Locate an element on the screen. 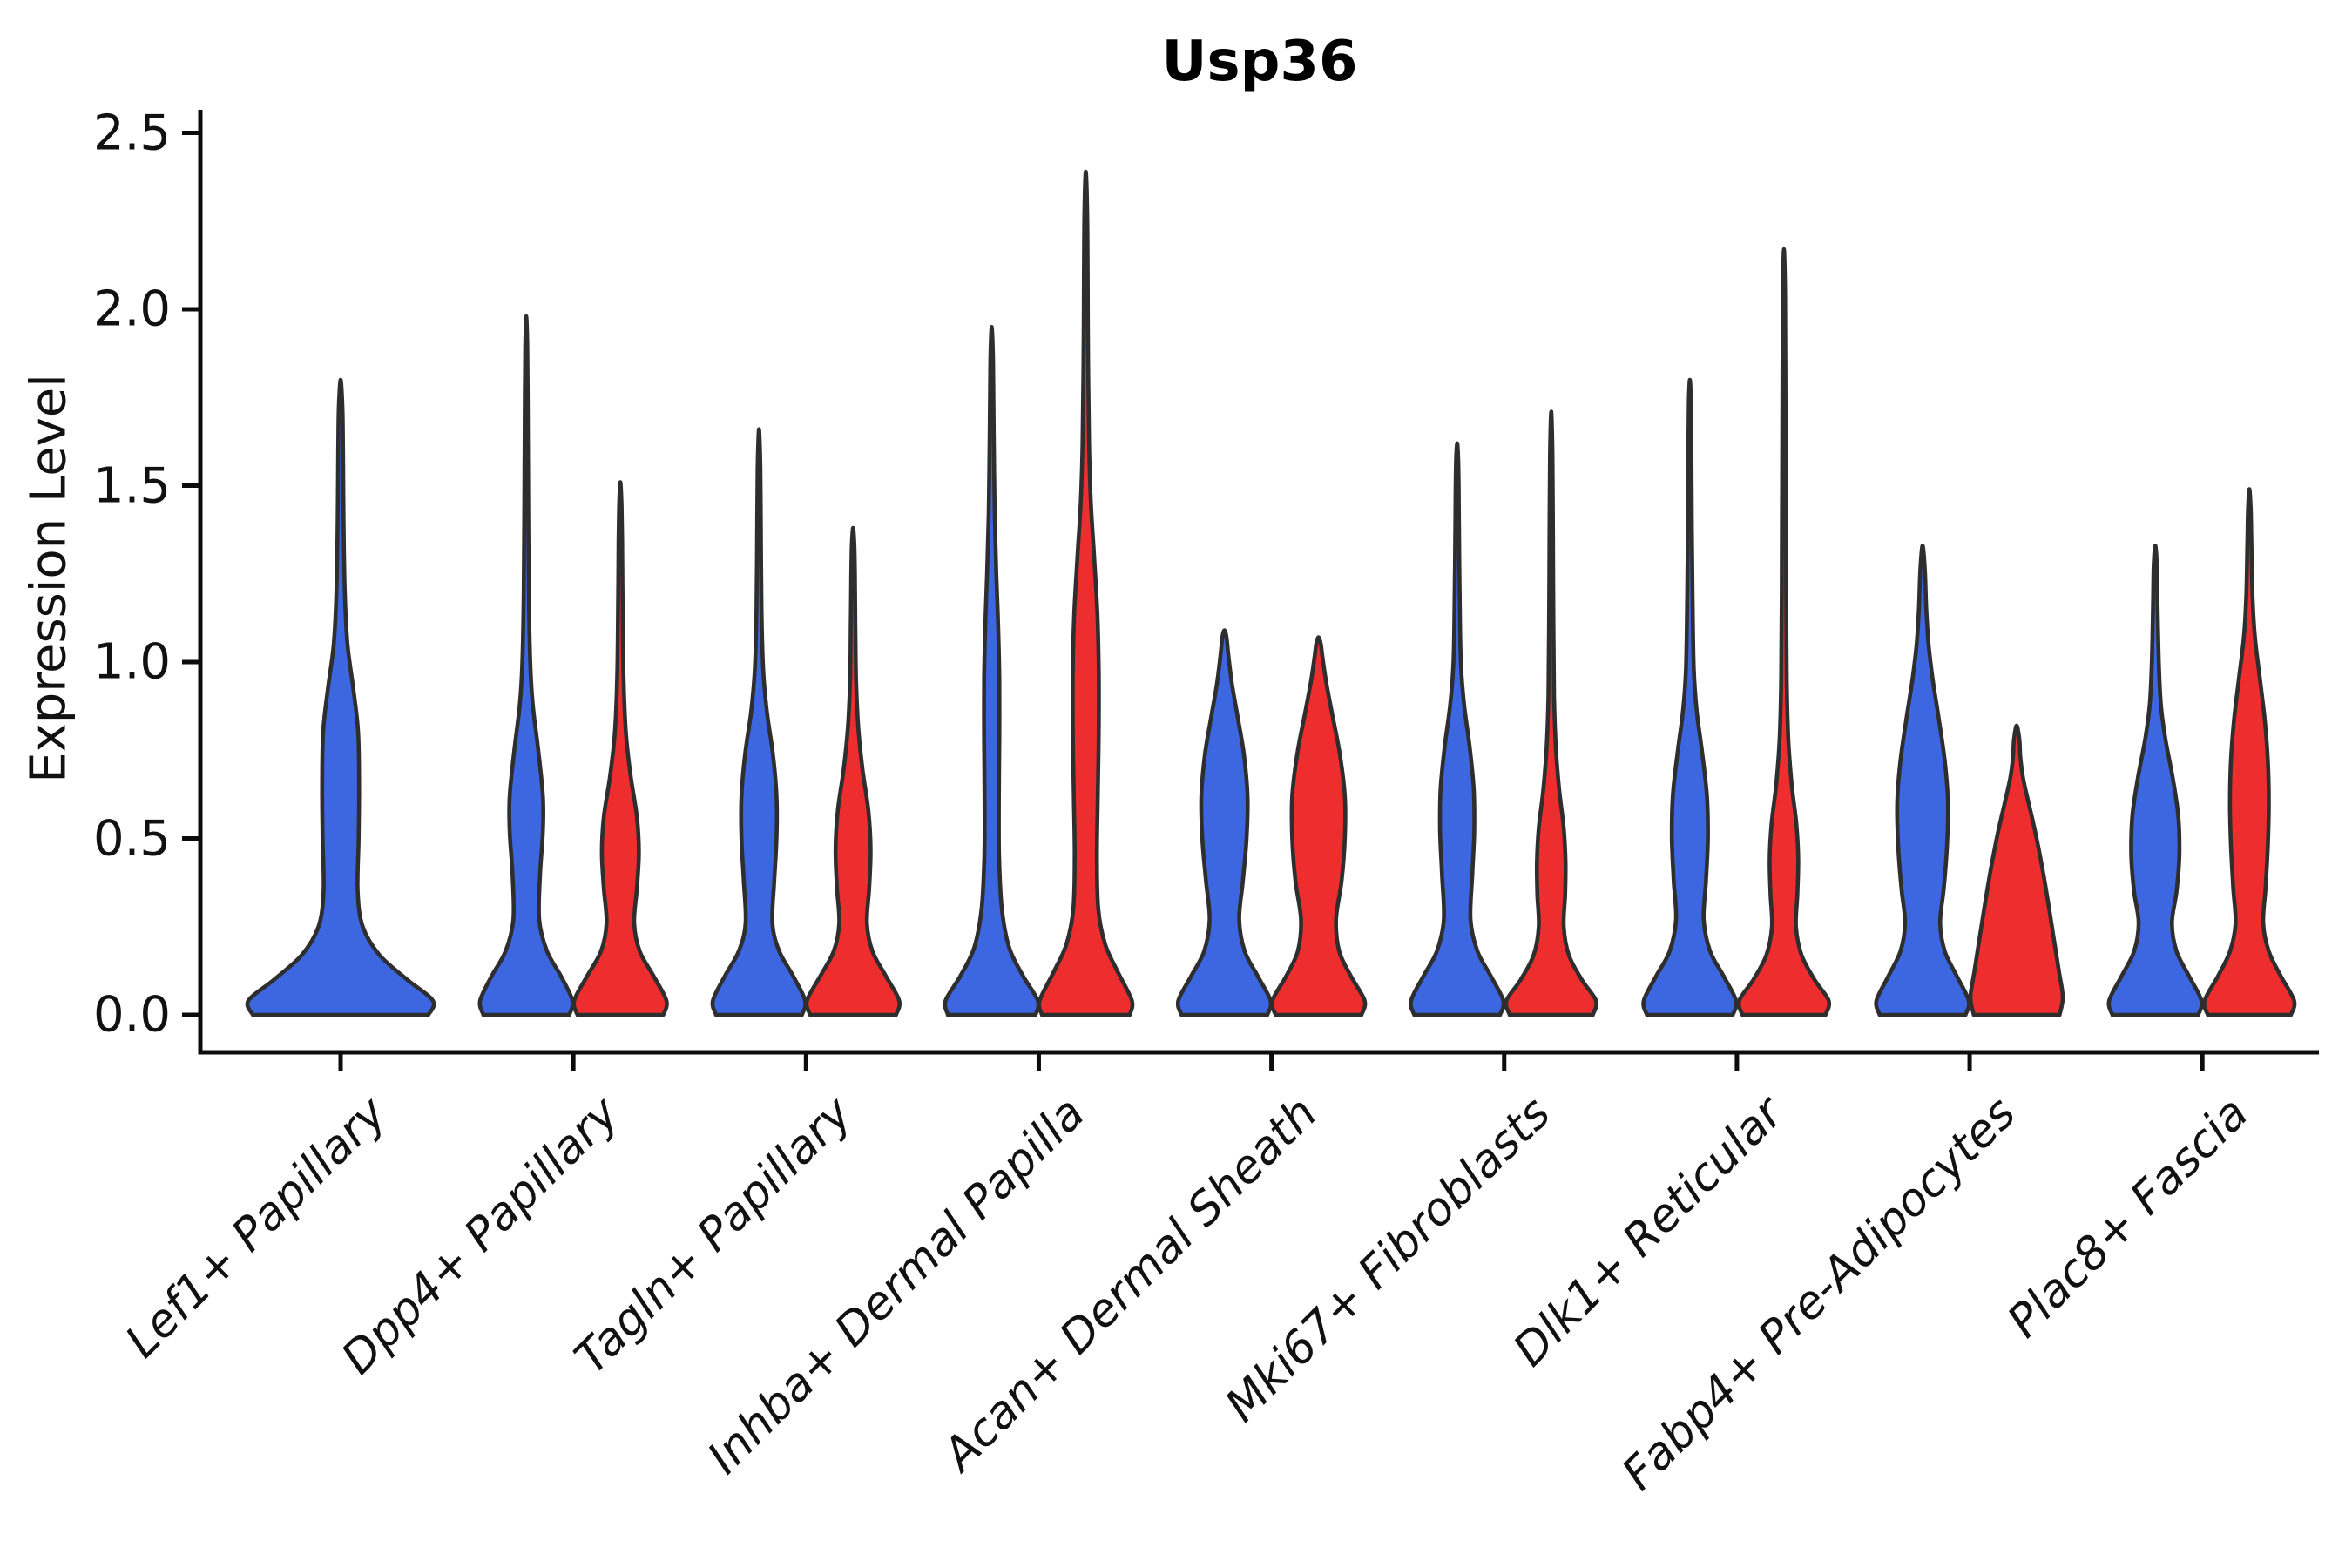 This screenshot has height=1568, width=2352. y-tick-label-1.5: 1.5 is located at coordinates (131, 485).